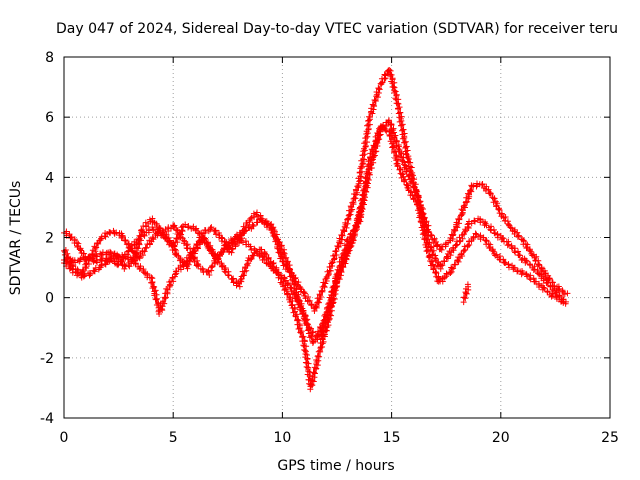  I want to click on x-tick-label: 0, so click(64, 438).